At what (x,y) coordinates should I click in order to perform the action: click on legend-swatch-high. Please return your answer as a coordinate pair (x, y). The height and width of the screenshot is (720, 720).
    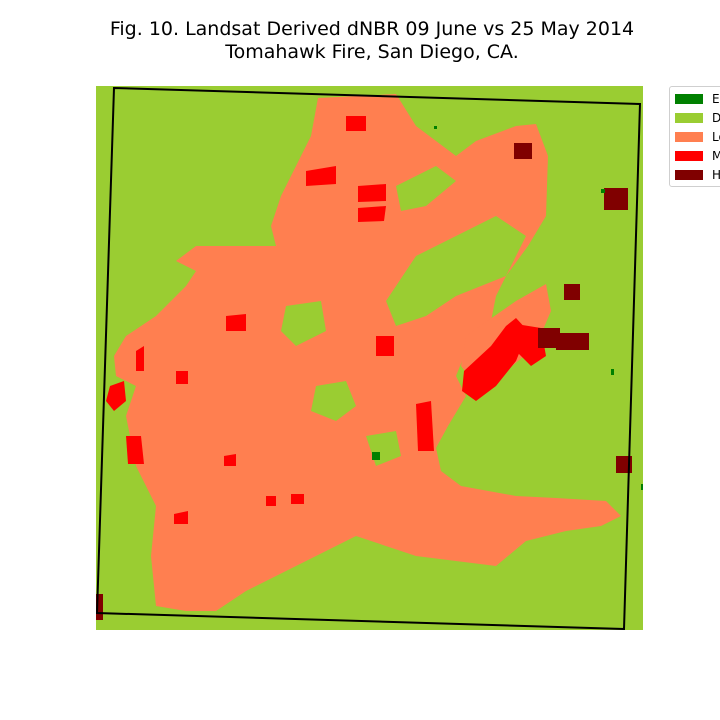
    Looking at the image, I should click on (689, 175).